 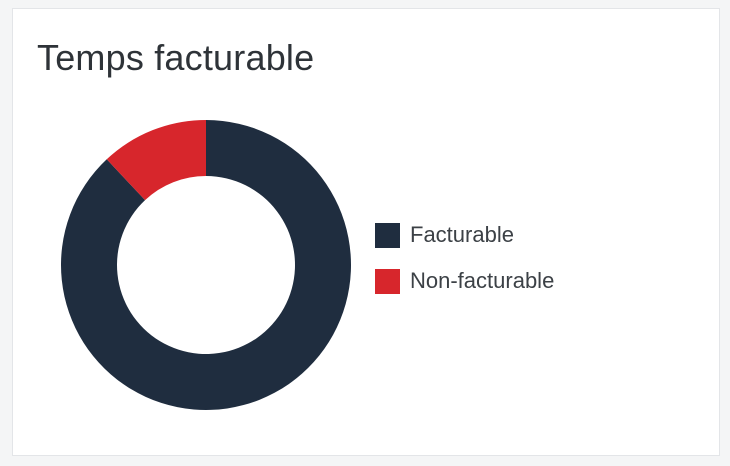 I want to click on legend-label-facturable: Facturable, so click(x=462, y=234).